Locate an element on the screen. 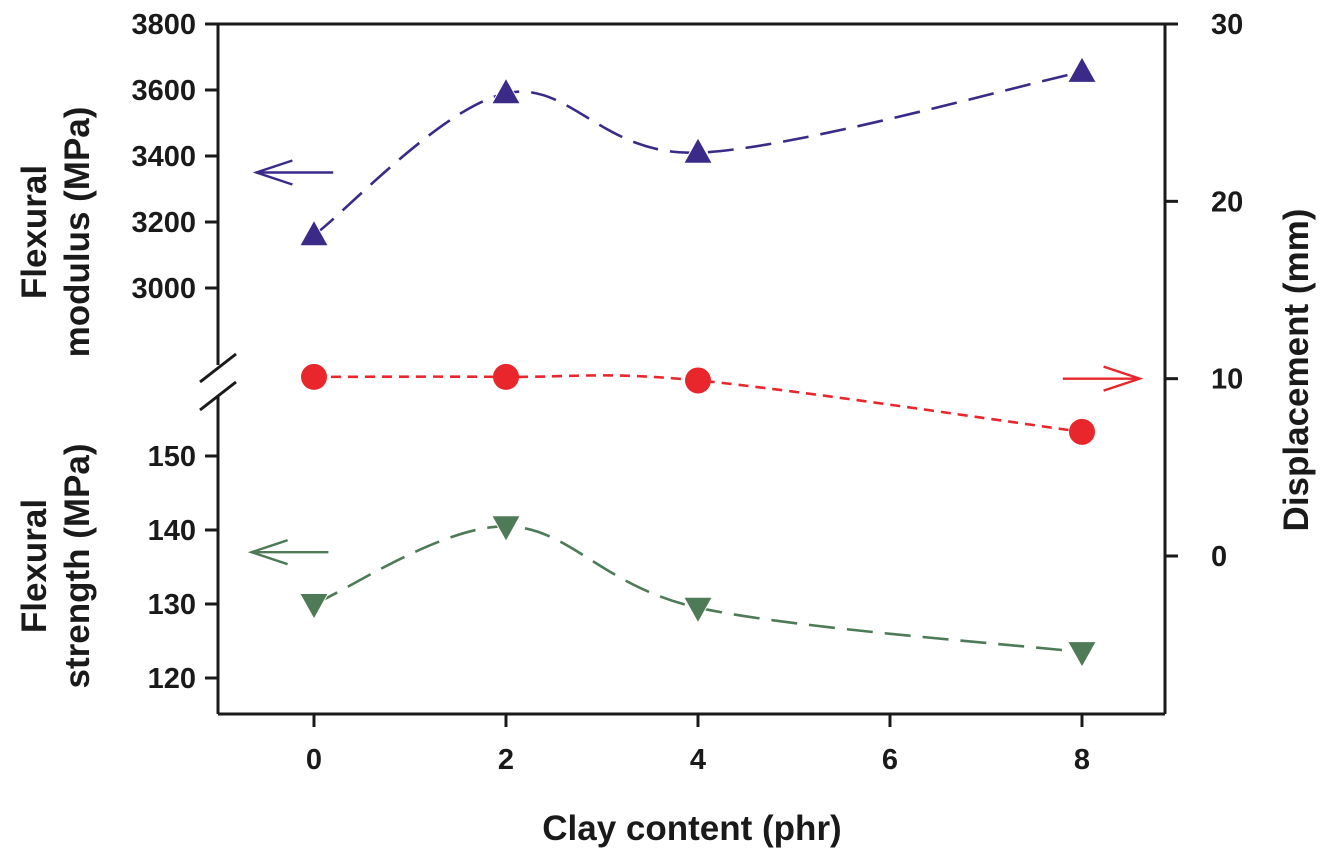 This screenshot has height=855, width=1323. left-upper-tick-label: 3200 is located at coordinates (163, 223).